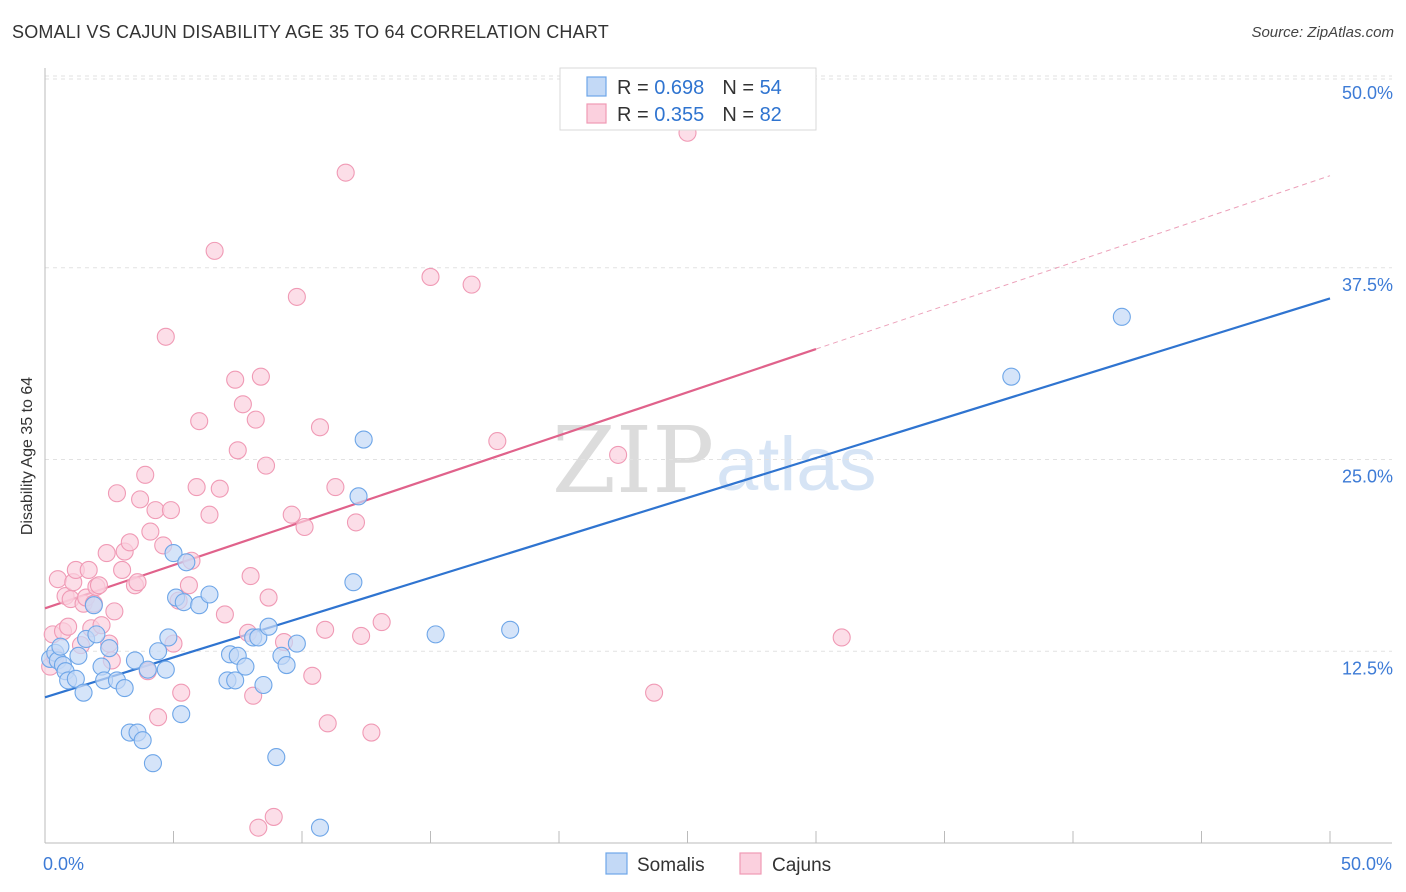 This screenshot has width=1406, height=892. I want to click on x-tick-label: 0.0%, so click(63, 864).